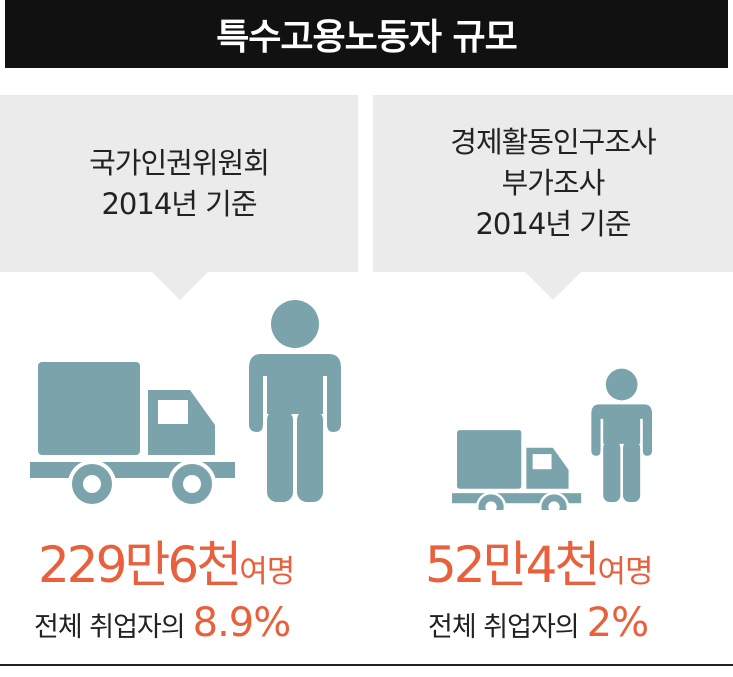  Describe the element at coordinates (617, 623) in the screenshot. I see `share-value: 2%` at that location.